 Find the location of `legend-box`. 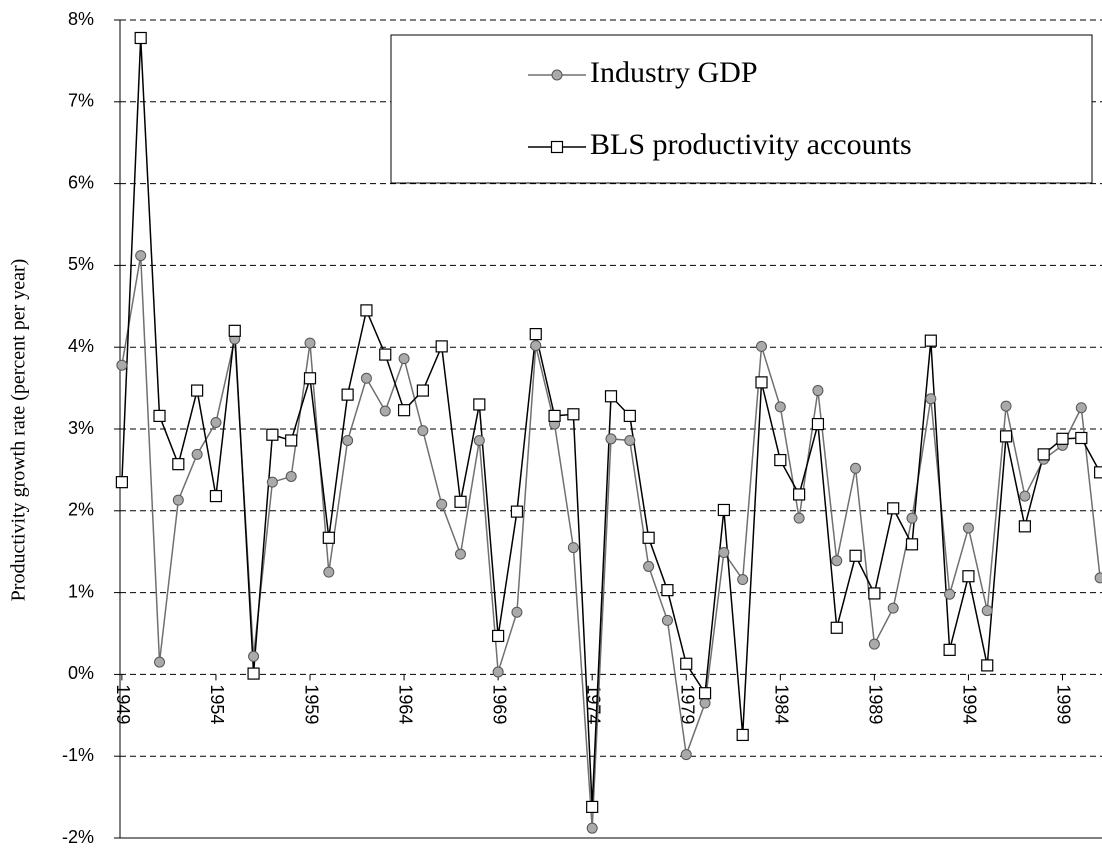

legend-box is located at coordinates (741, 109).